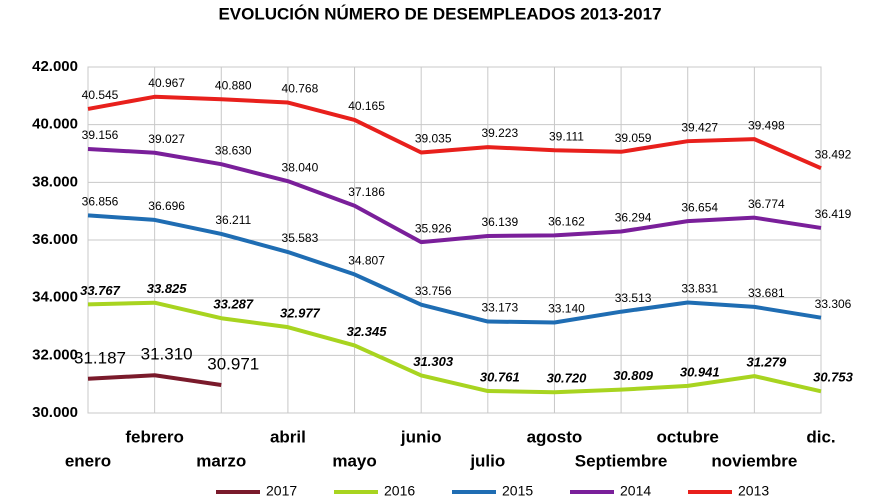 The width and height of the screenshot is (881, 500). What do you see at coordinates (433, 228) in the screenshot?
I see `data-label: 35.926` at bounding box center [433, 228].